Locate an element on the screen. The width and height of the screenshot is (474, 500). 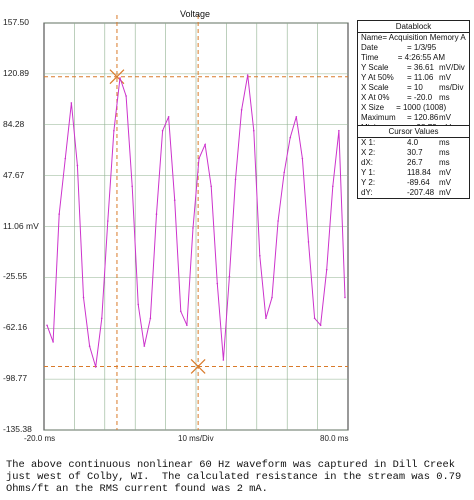
cursor-value-label: dX: is located at coordinates (367, 162).